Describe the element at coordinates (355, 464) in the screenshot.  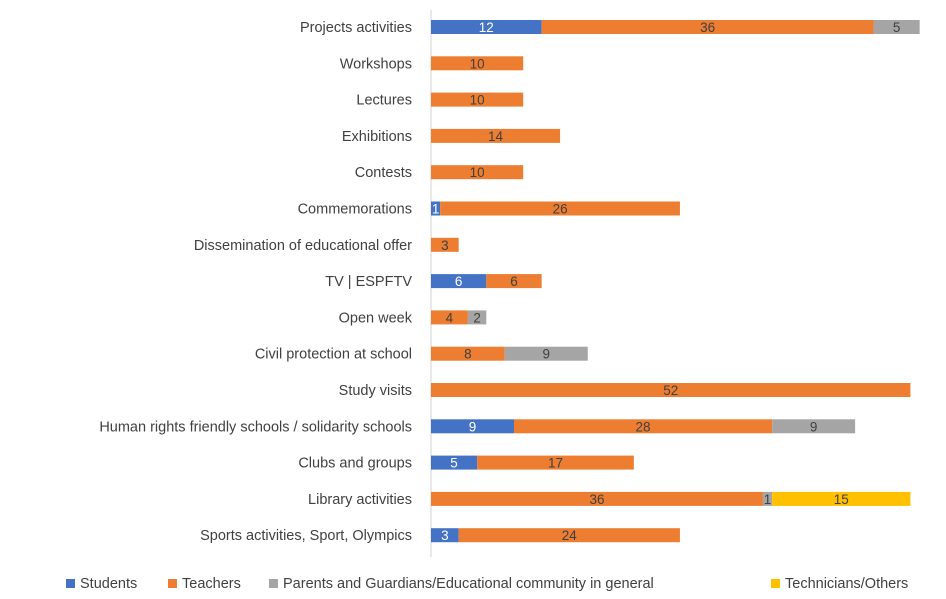
I see `category-label: Clubs and groups` at that location.